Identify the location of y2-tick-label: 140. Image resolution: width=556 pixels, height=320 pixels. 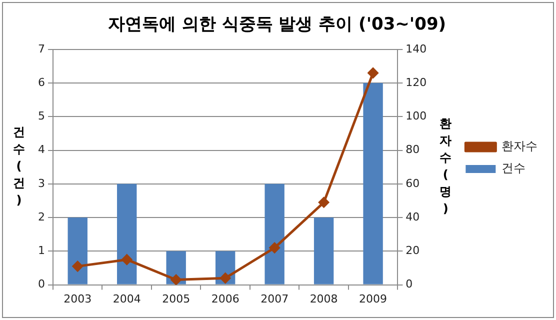
(416, 49).